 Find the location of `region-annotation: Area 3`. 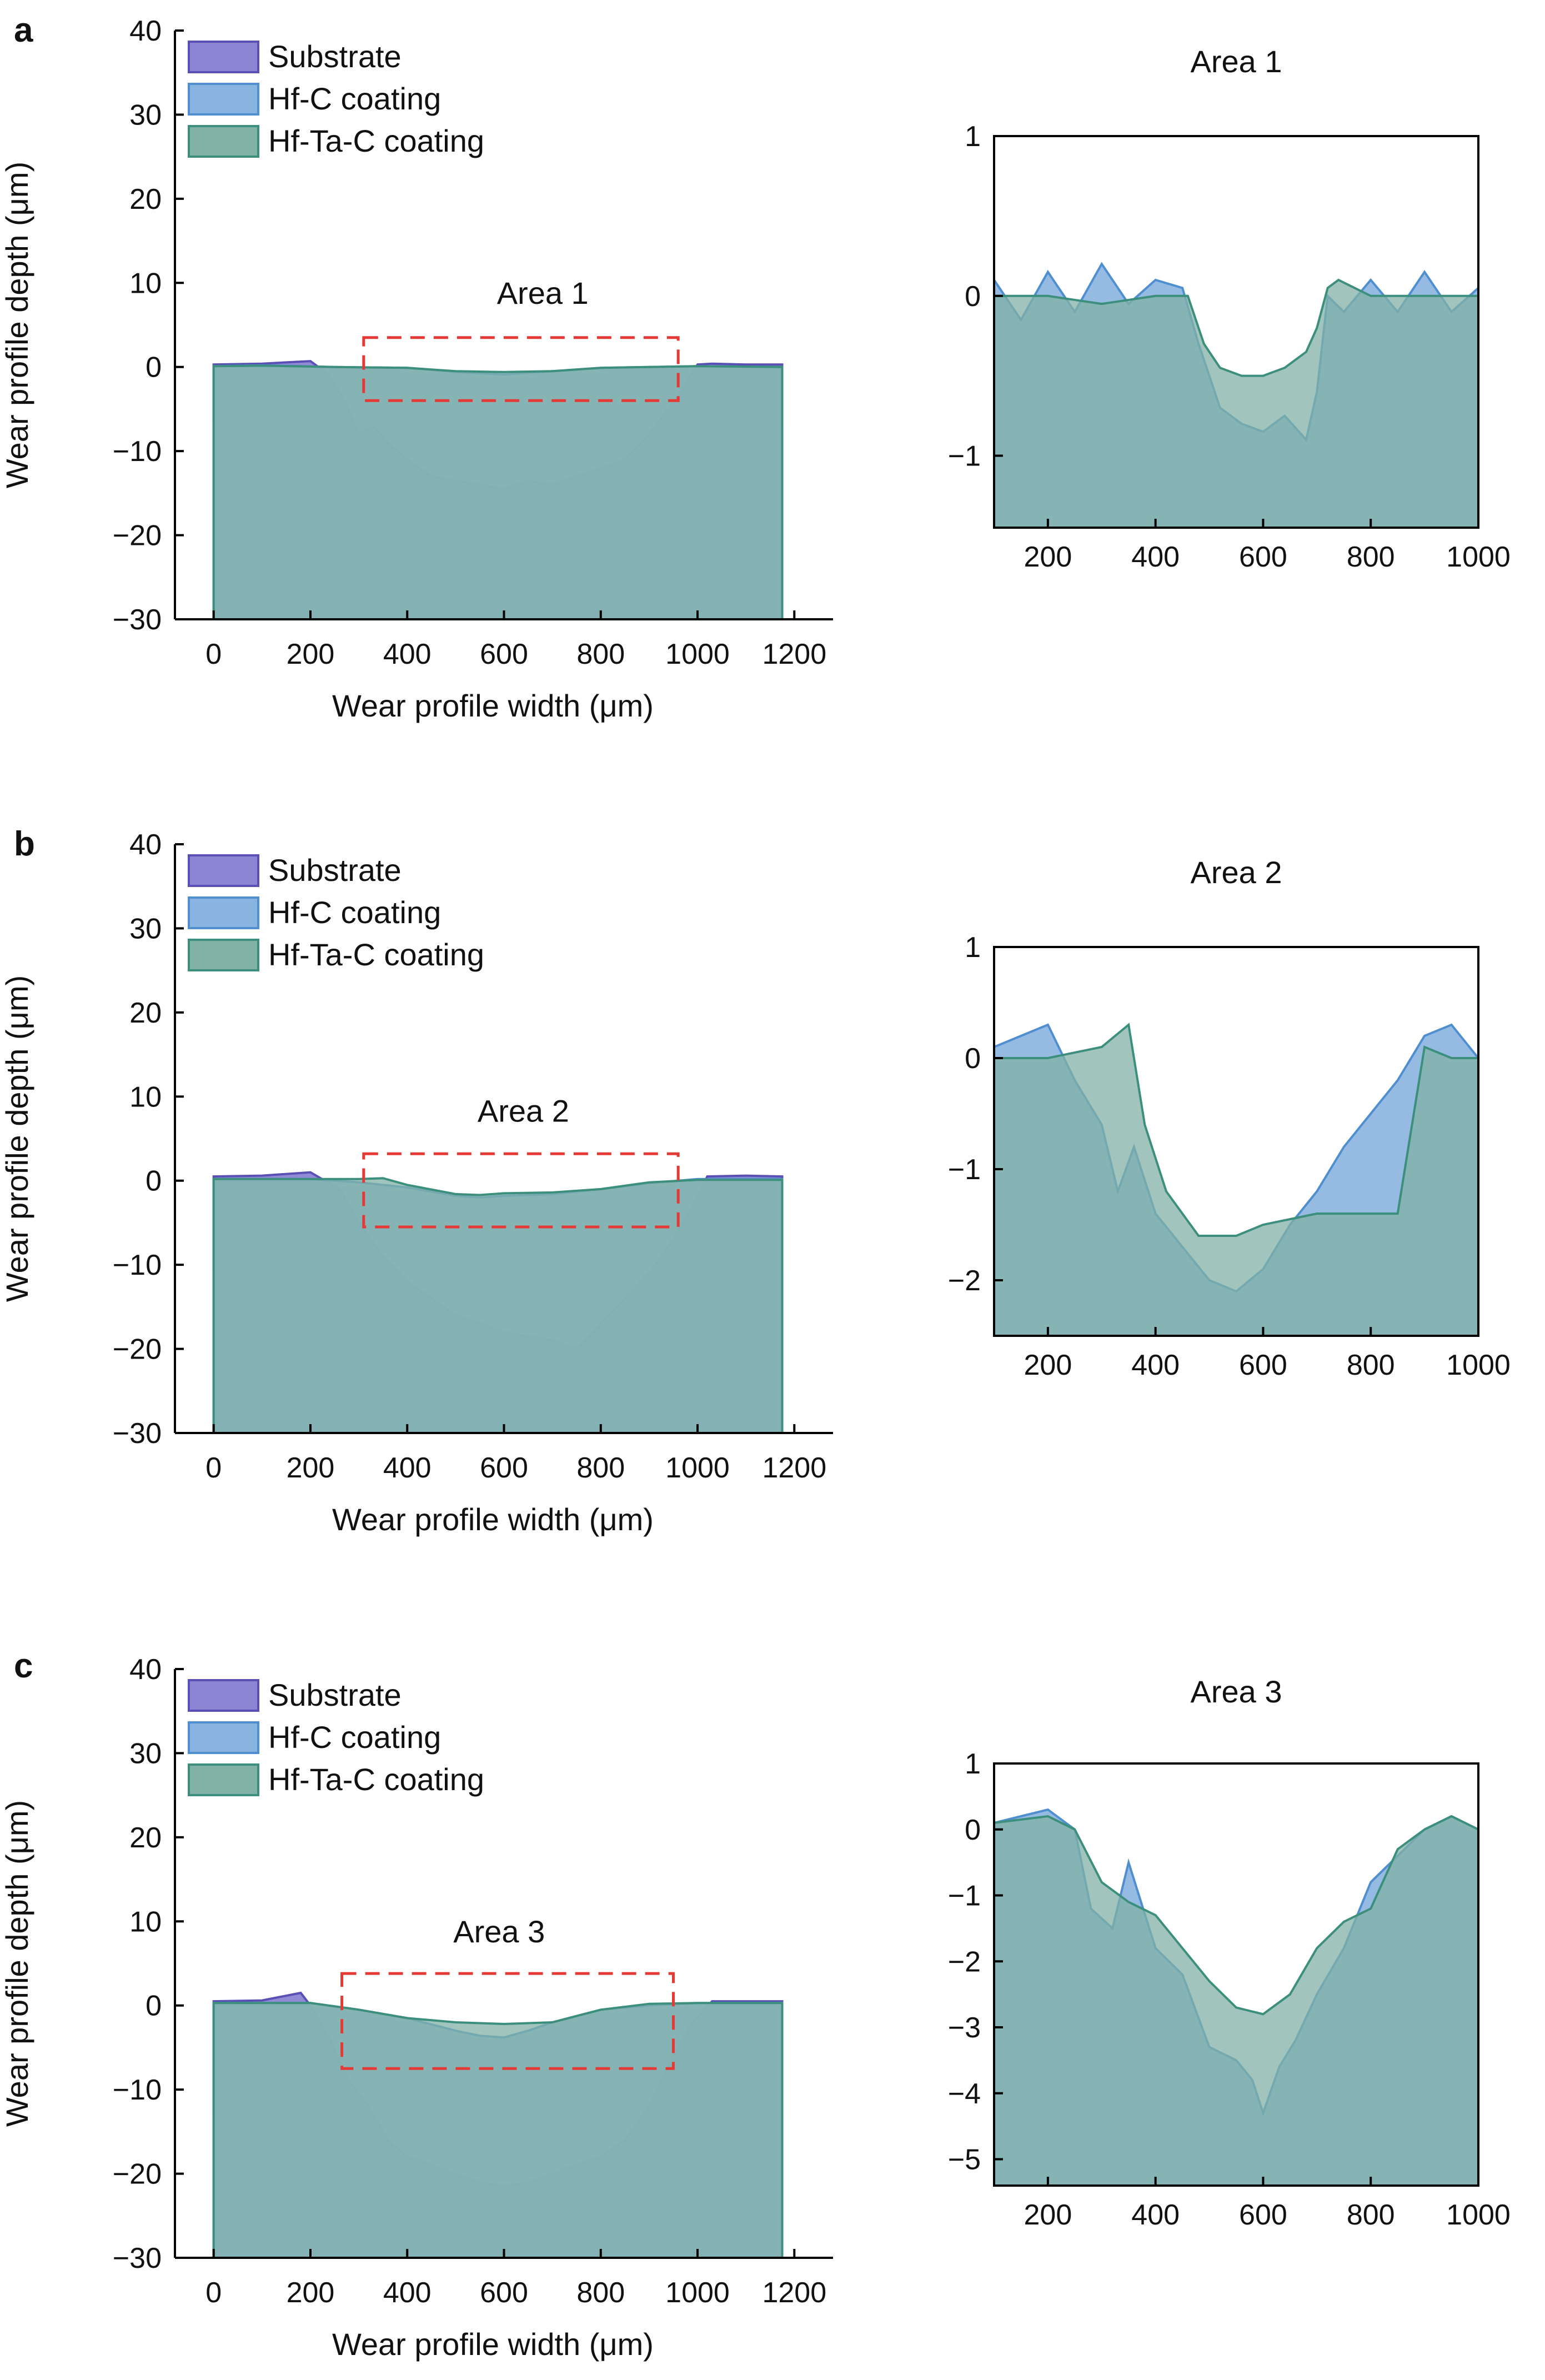

region-annotation: Area 3 is located at coordinates (499, 1932).